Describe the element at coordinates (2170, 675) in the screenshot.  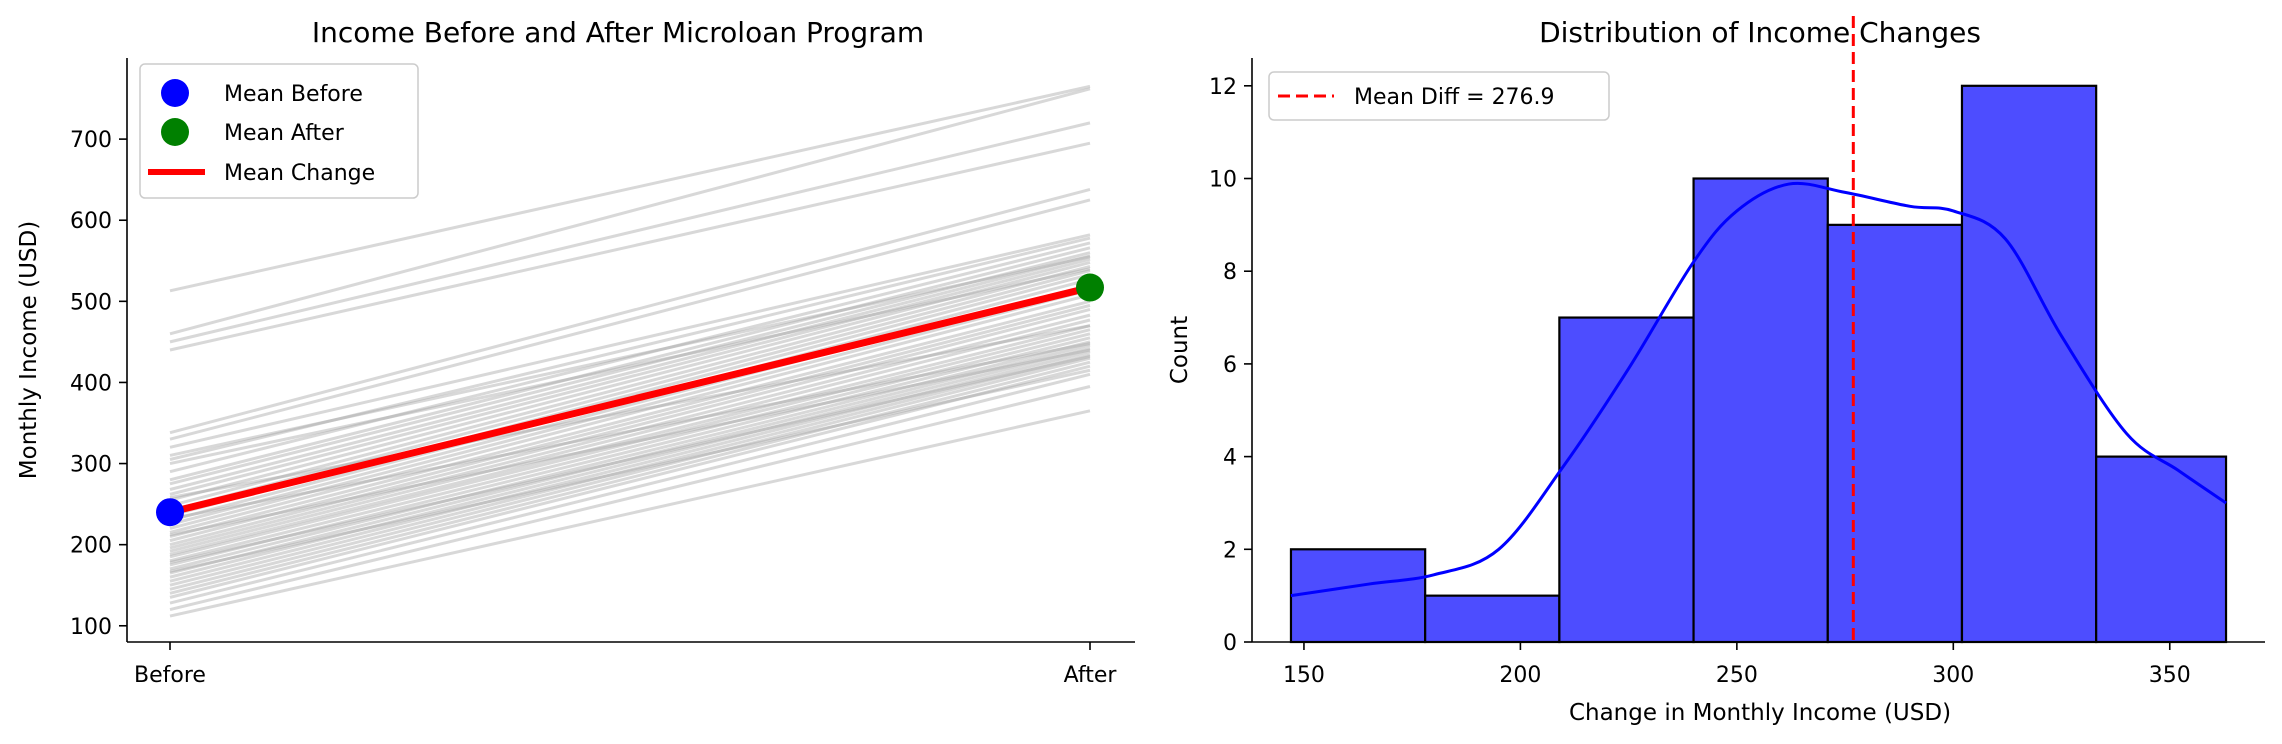
I see `x-tick-label: 350` at that location.